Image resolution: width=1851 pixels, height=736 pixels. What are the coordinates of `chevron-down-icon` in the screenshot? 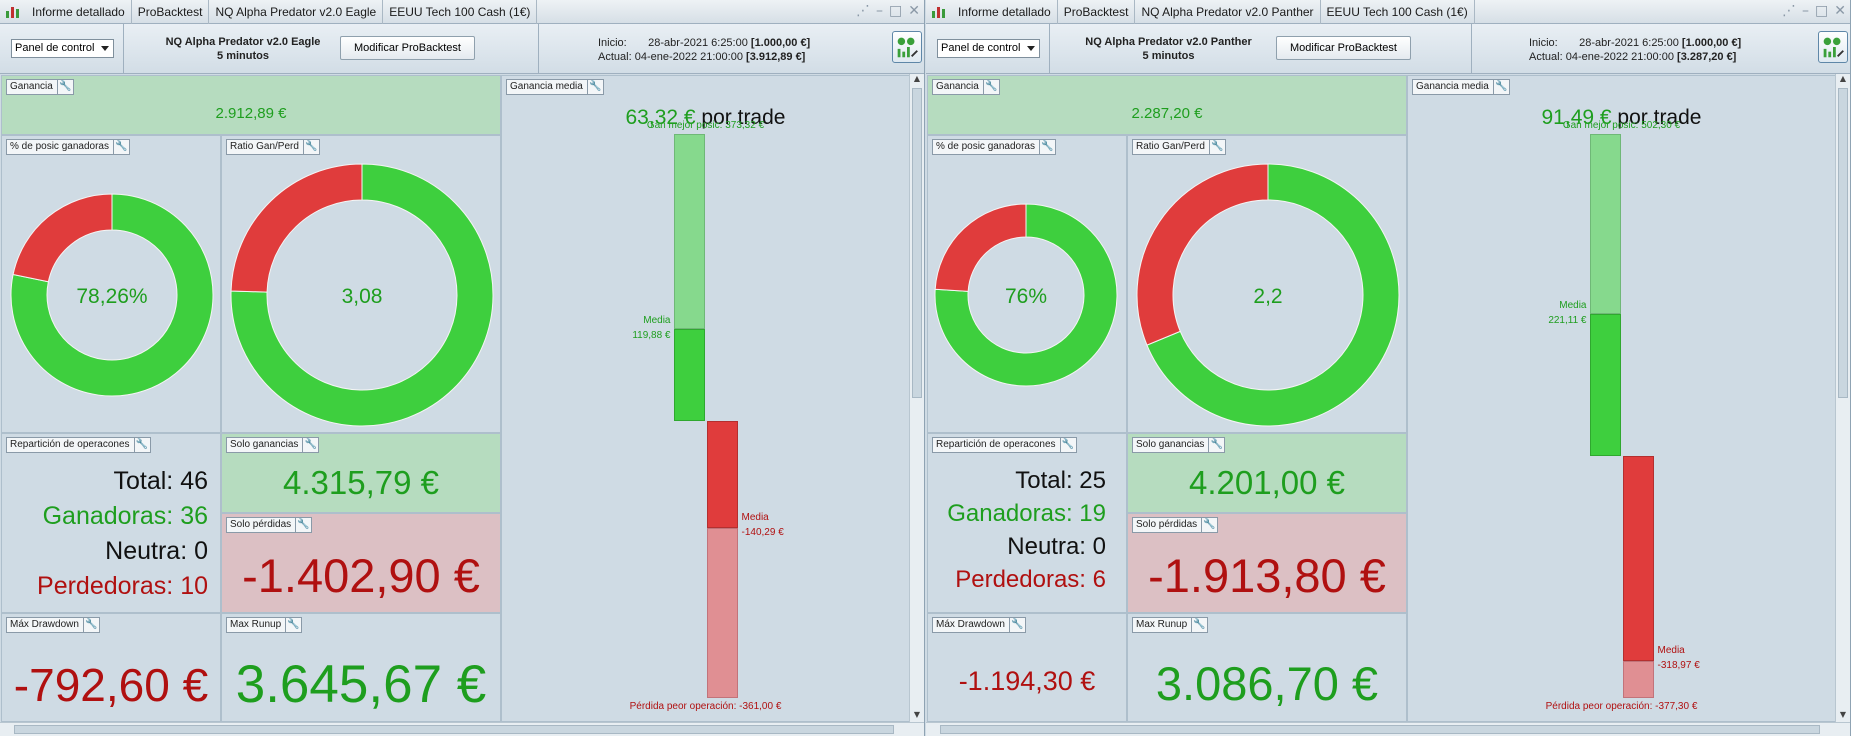 It's located at (104, 48).